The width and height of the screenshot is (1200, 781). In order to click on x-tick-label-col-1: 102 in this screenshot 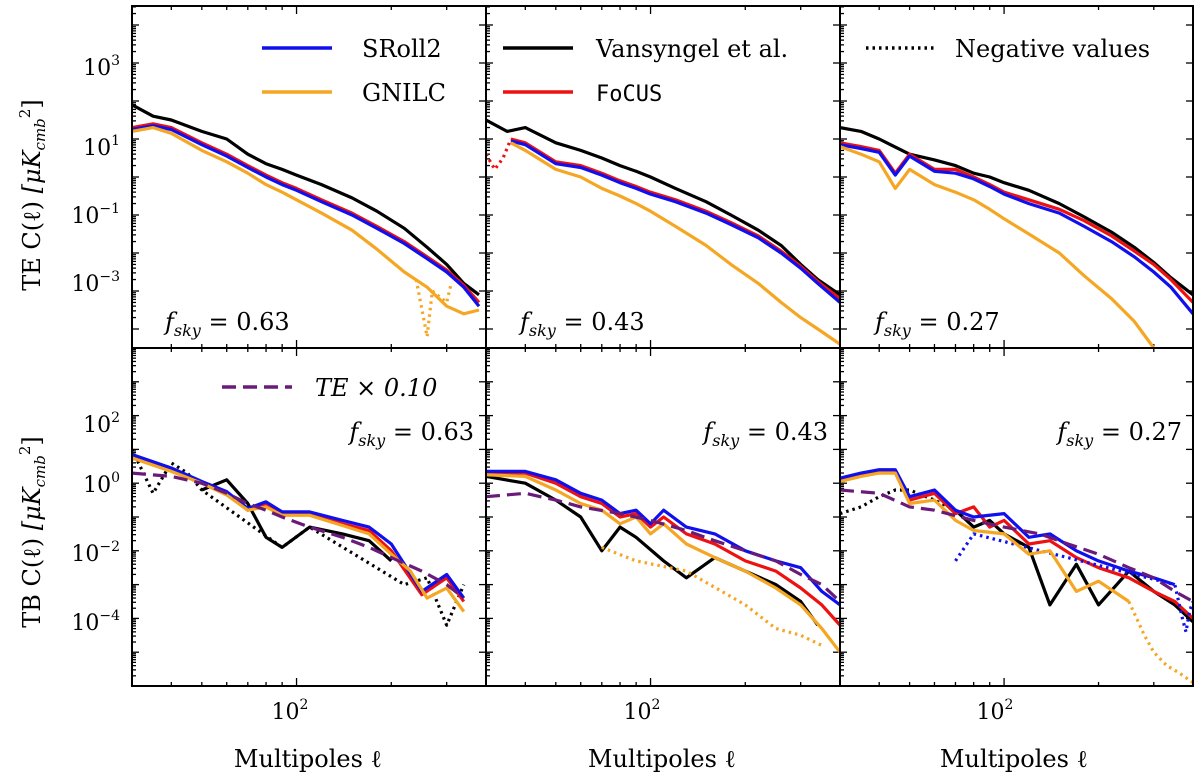, I will do `click(642, 711)`.